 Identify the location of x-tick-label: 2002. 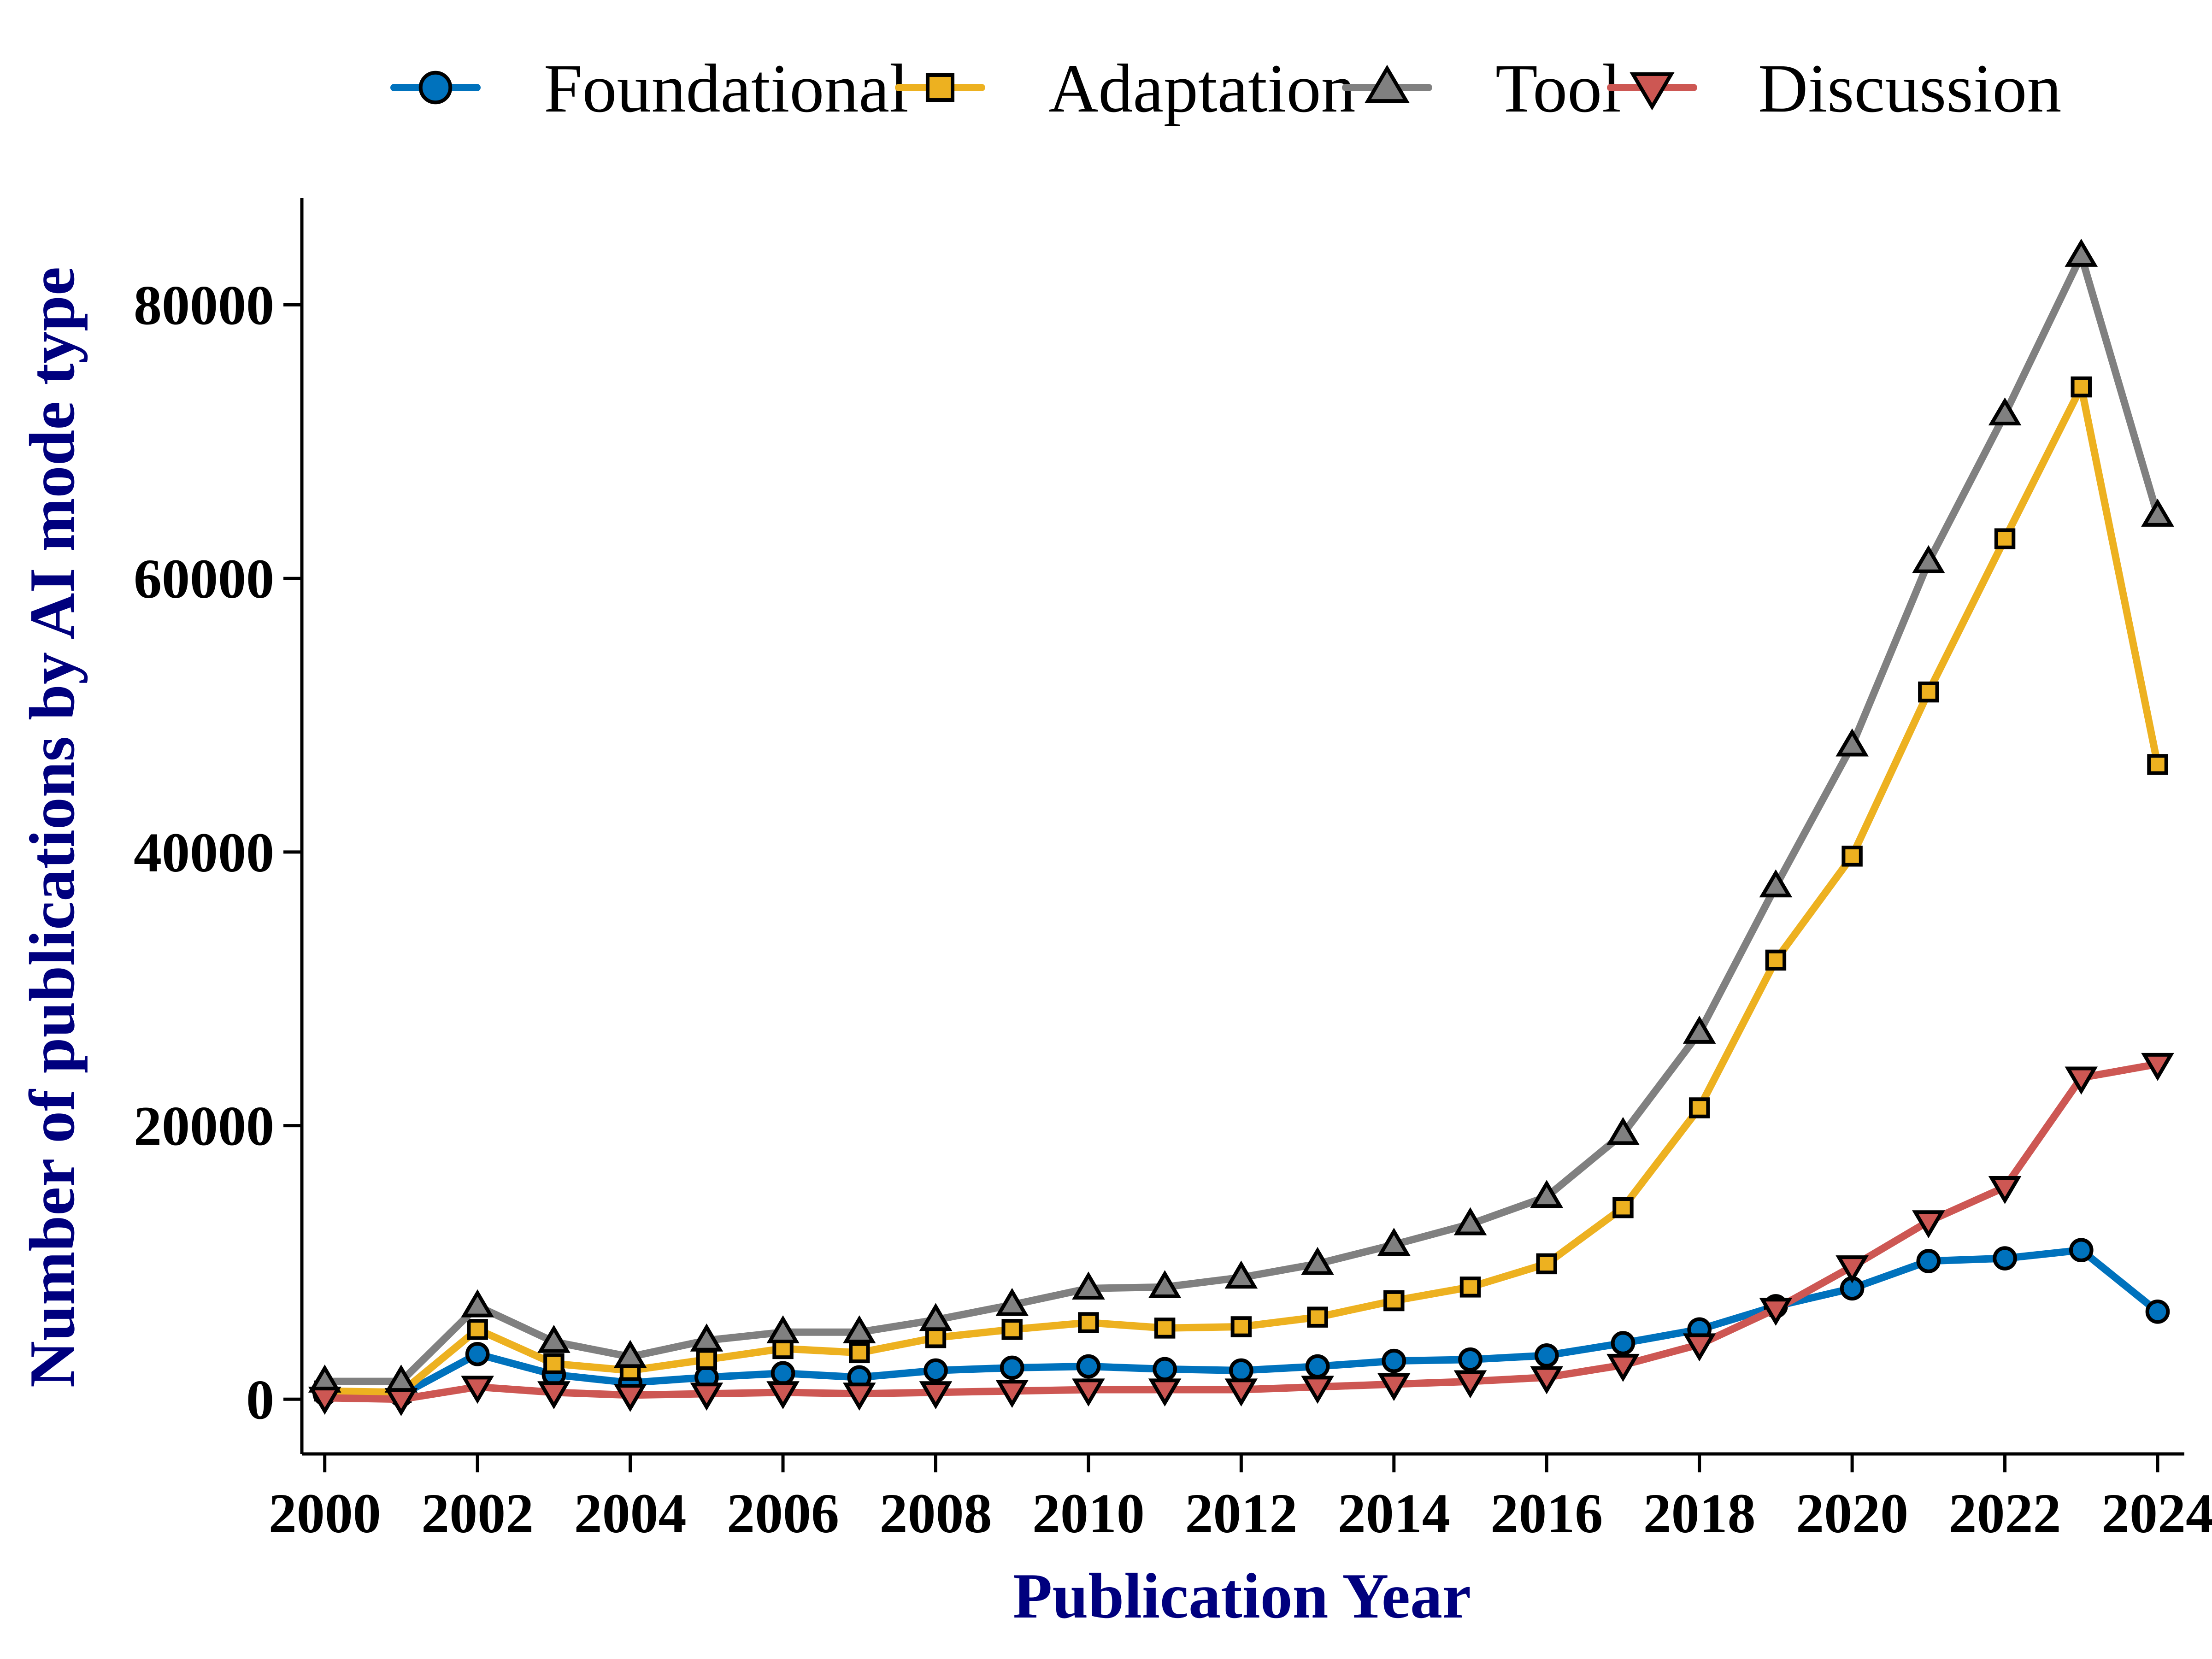
(477, 1514).